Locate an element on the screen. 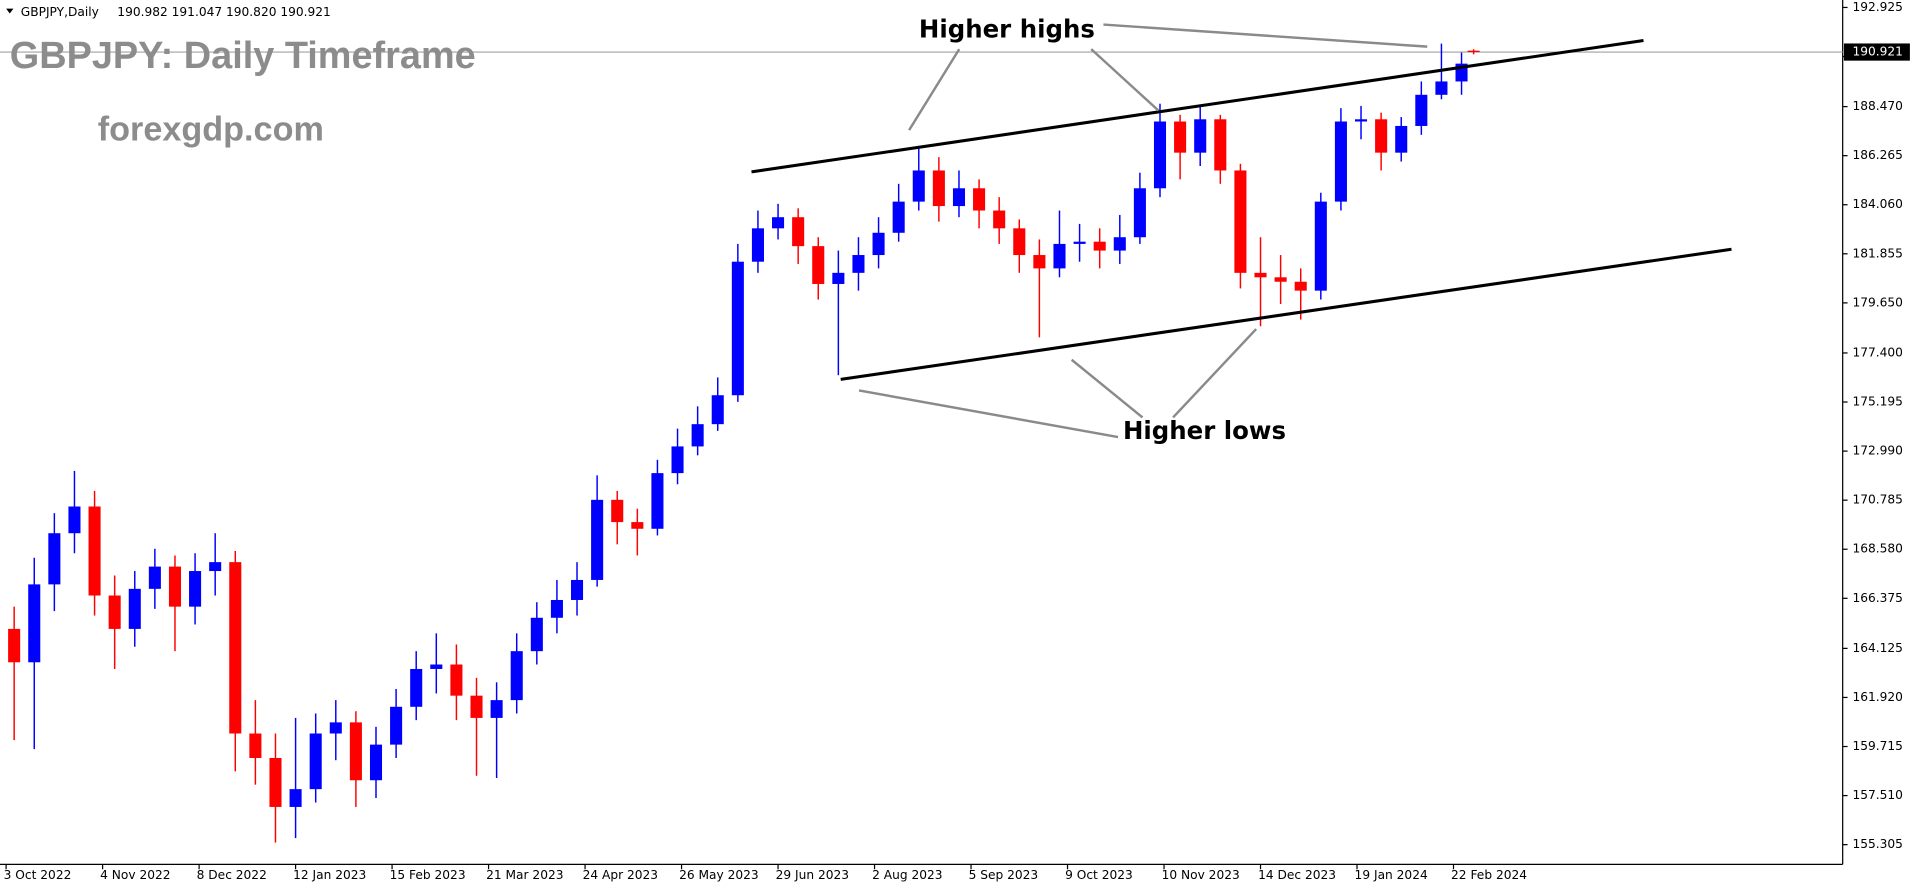 This screenshot has height=884, width=1916. x-tick-label: 21 Mar 2023 is located at coordinates (524, 875).